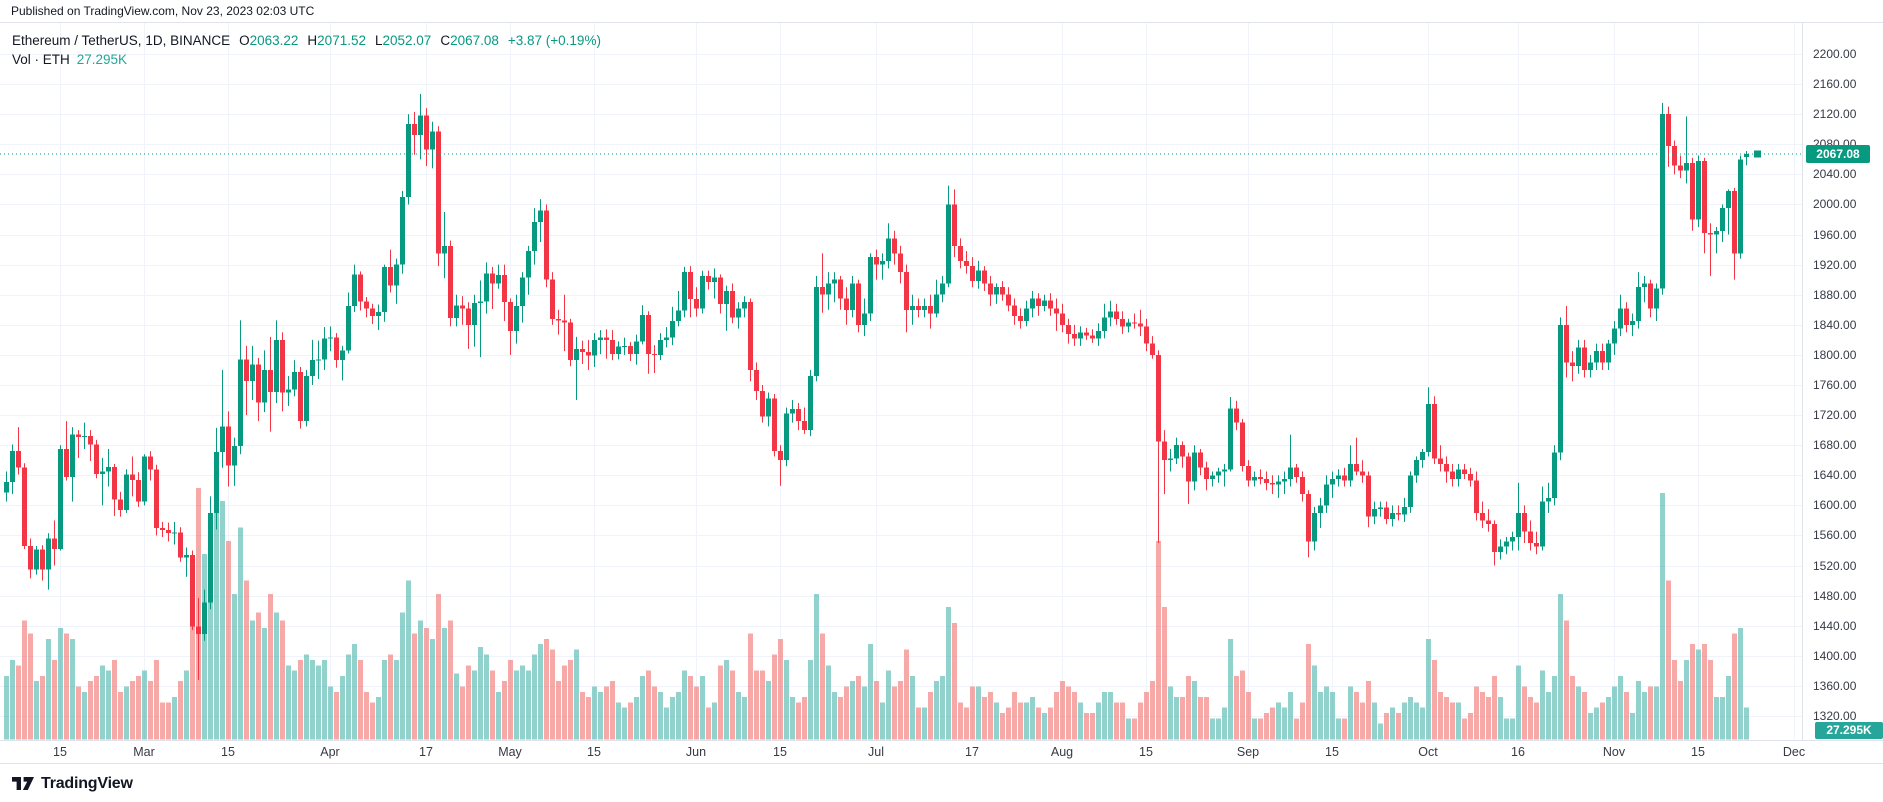  What do you see at coordinates (1835, 53) in the screenshot?
I see `price-tick-label: 2200.00` at bounding box center [1835, 53].